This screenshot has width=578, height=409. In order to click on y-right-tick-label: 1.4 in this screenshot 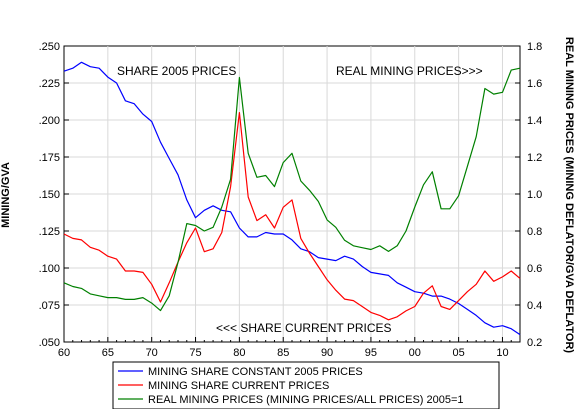, I will do `click(534, 121)`.